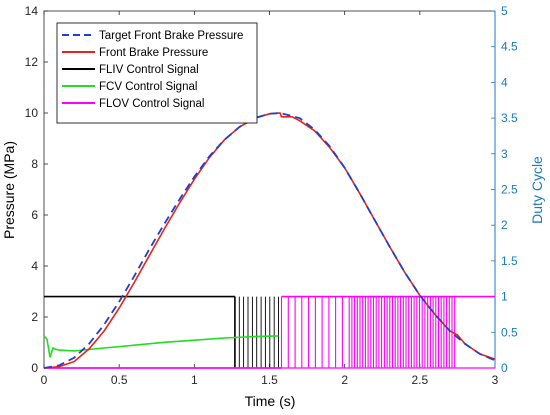 Image resolution: width=550 pixels, height=415 pixels. What do you see at coordinates (504, 82) in the screenshot?
I see `y-right-tick-label: 4` at bounding box center [504, 82].